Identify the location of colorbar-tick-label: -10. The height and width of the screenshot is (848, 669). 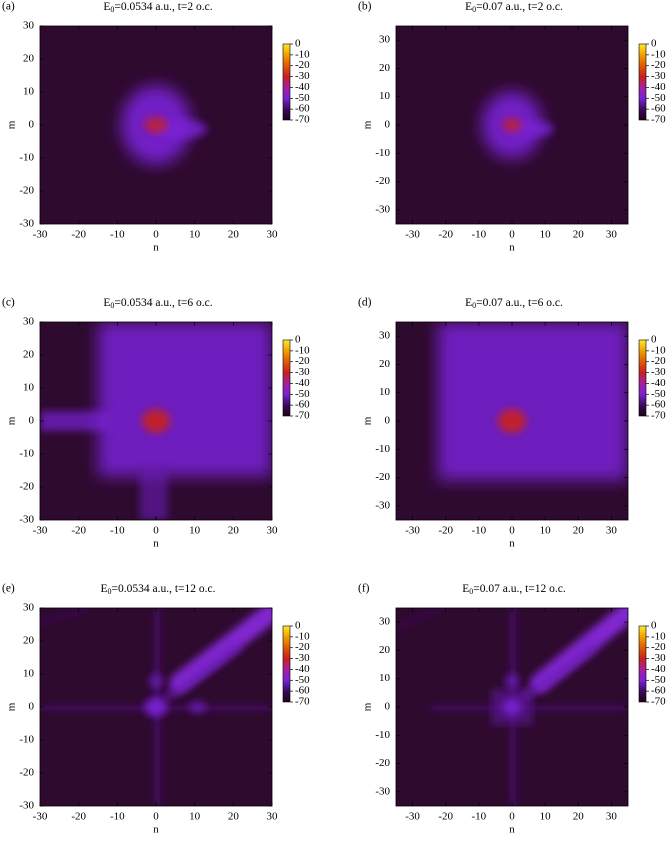
(302, 350).